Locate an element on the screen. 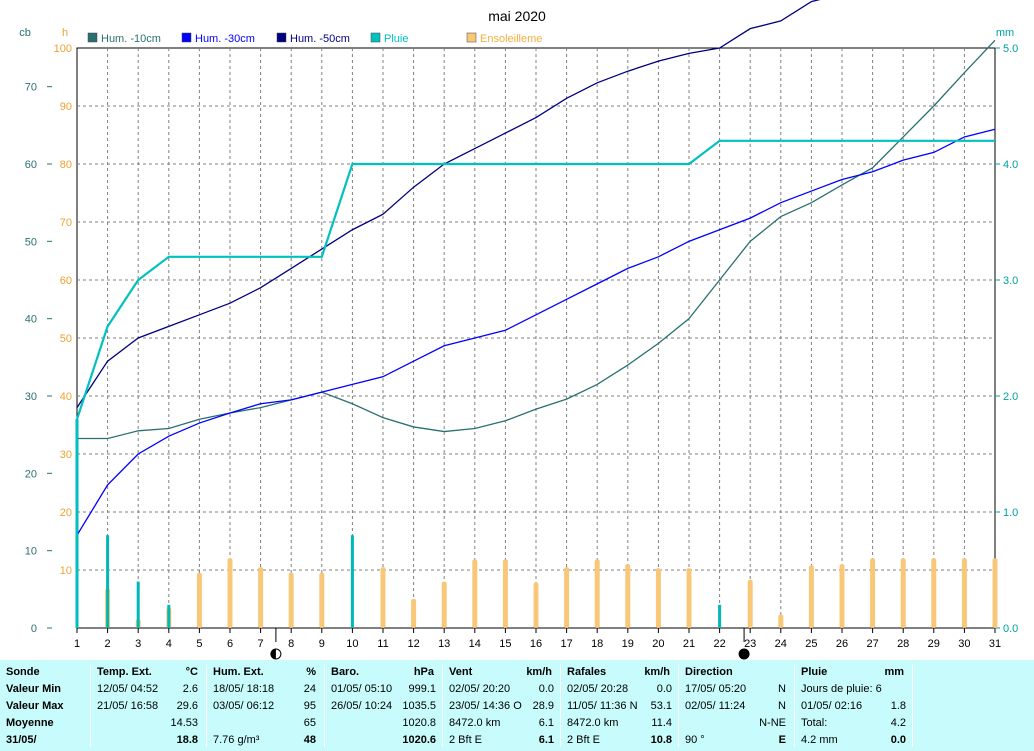 This screenshot has width=1034, height=751. mm-tick-label: 3.0 is located at coordinates (1010, 281).